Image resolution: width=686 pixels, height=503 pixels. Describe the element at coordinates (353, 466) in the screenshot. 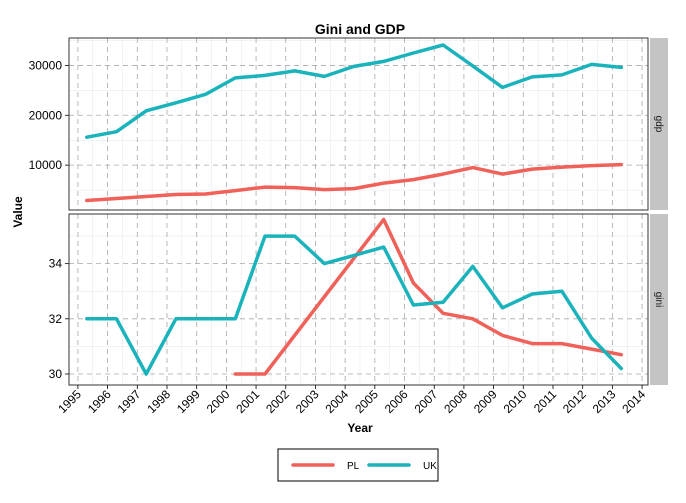

I see `legend-label-pl: PL` at that location.